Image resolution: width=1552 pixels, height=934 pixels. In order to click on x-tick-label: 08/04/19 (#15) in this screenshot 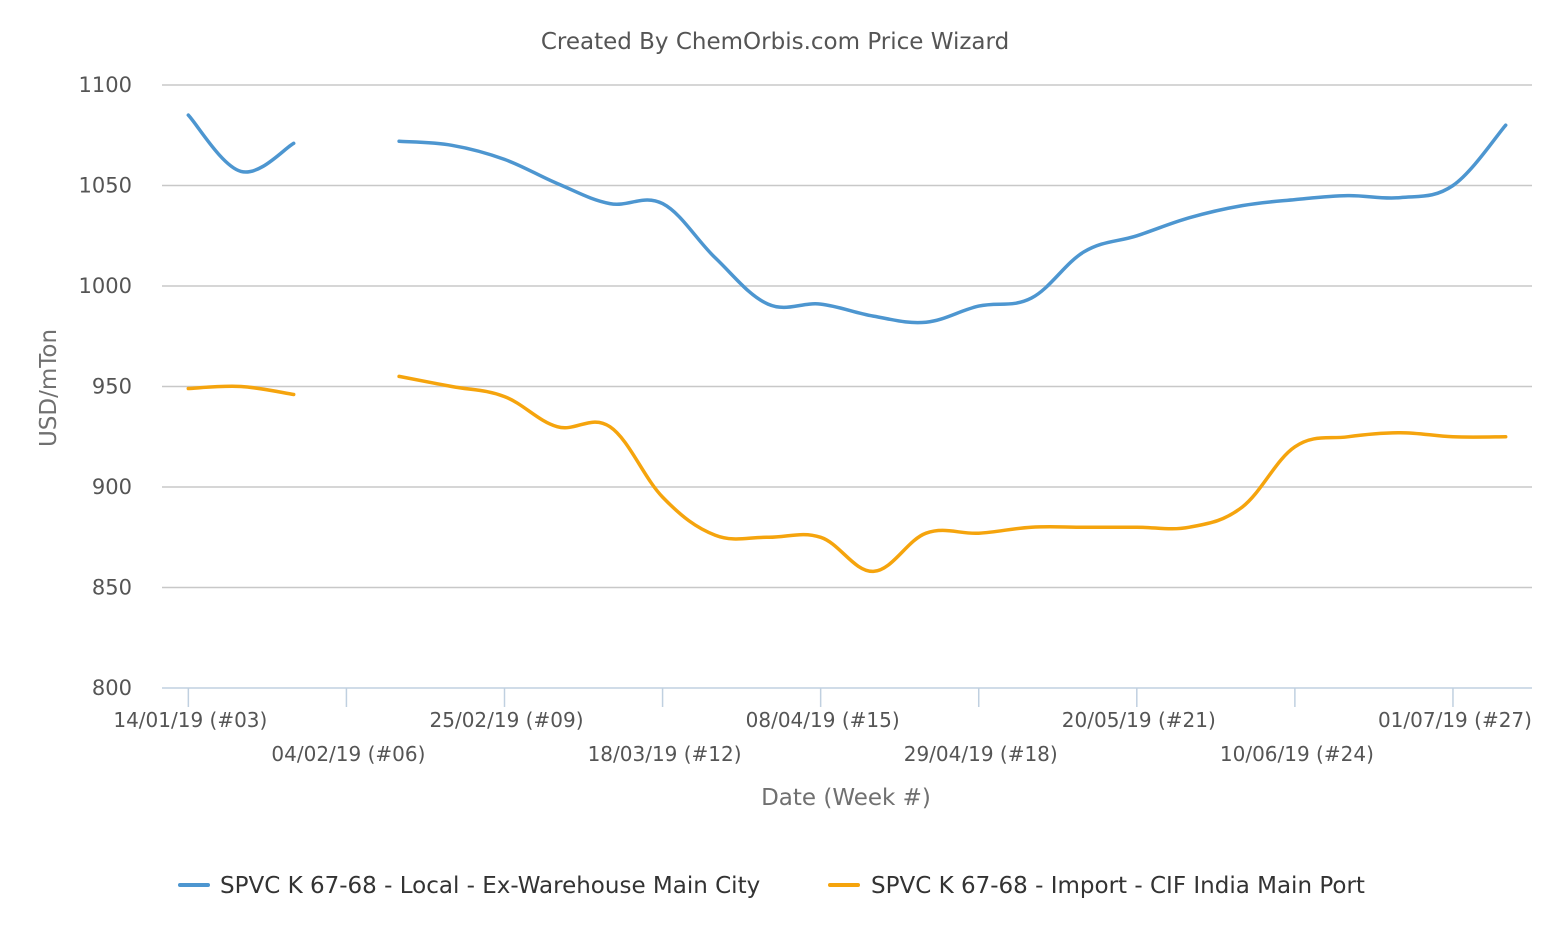, I will do `click(823, 720)`.